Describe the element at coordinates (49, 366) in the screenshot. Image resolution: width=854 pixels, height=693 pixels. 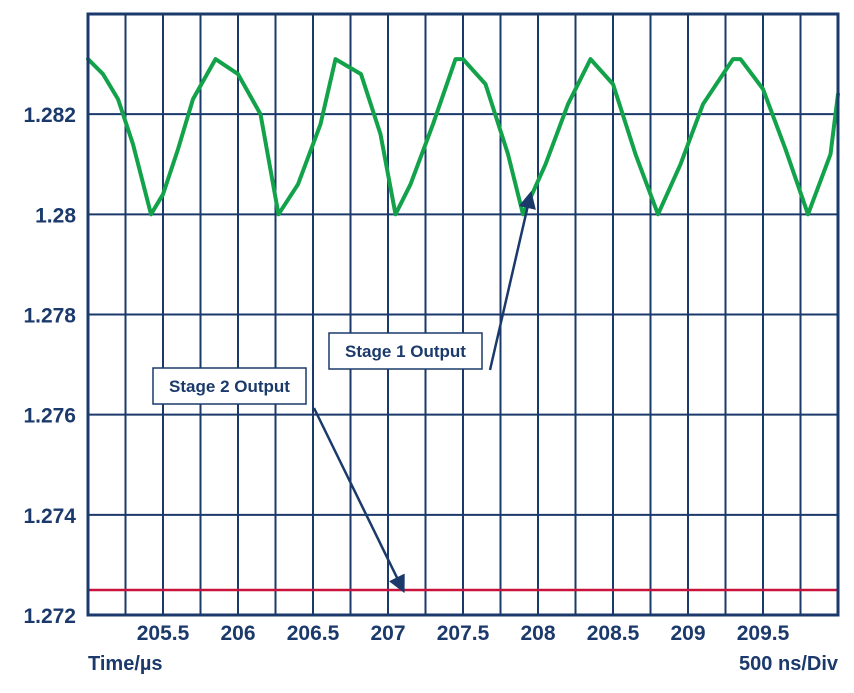
I see `y-tick-labels: 1.282 1.28 1.278 1.276 1.274 1.272` at that location.